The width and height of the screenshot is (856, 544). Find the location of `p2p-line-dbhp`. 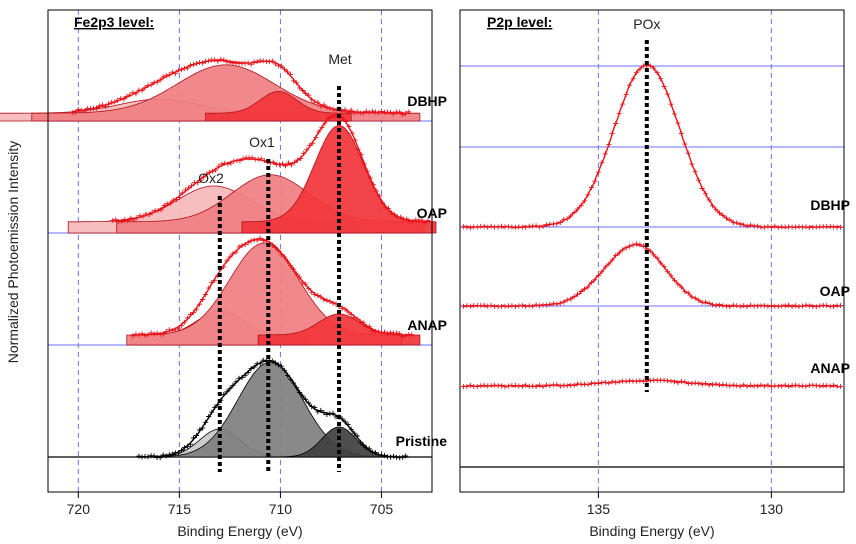

p2p-line-dbhp is located at coordinates (652, 146).